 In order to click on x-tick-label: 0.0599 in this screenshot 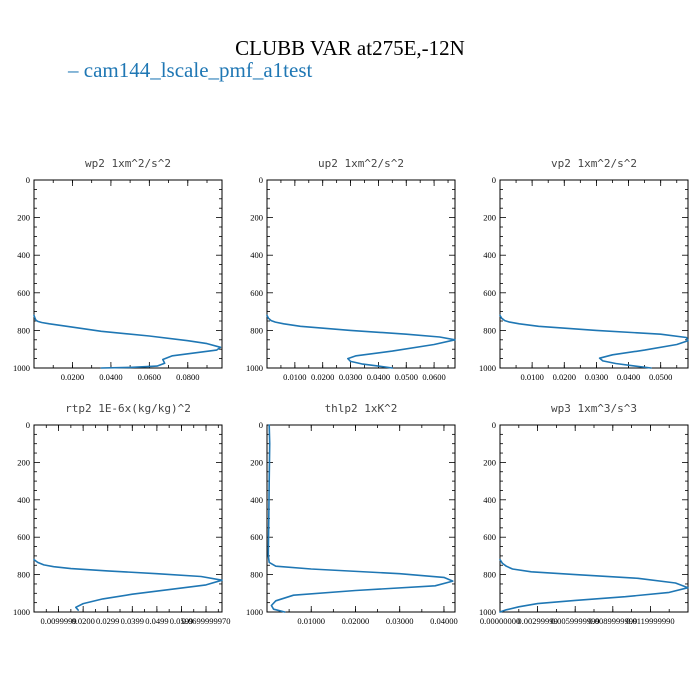, I will do `click(181, 621)`.